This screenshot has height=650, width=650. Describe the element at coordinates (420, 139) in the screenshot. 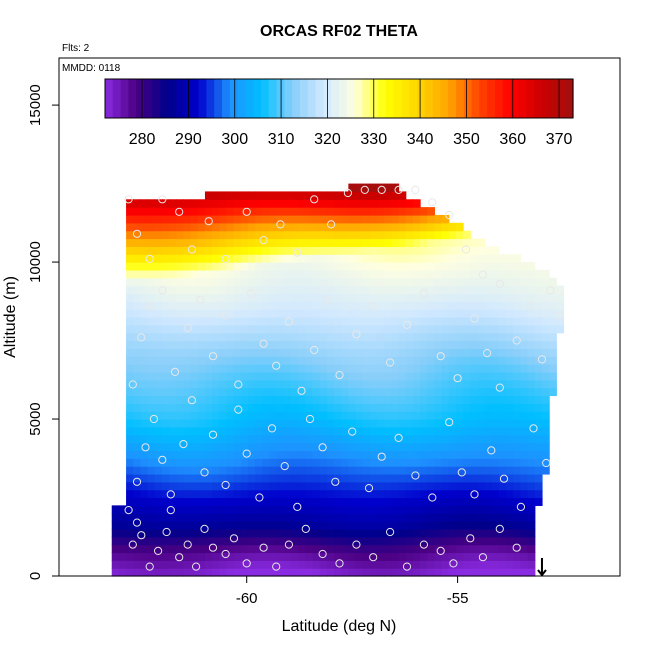

I see `colorbar-tick-label: 340` at that location.